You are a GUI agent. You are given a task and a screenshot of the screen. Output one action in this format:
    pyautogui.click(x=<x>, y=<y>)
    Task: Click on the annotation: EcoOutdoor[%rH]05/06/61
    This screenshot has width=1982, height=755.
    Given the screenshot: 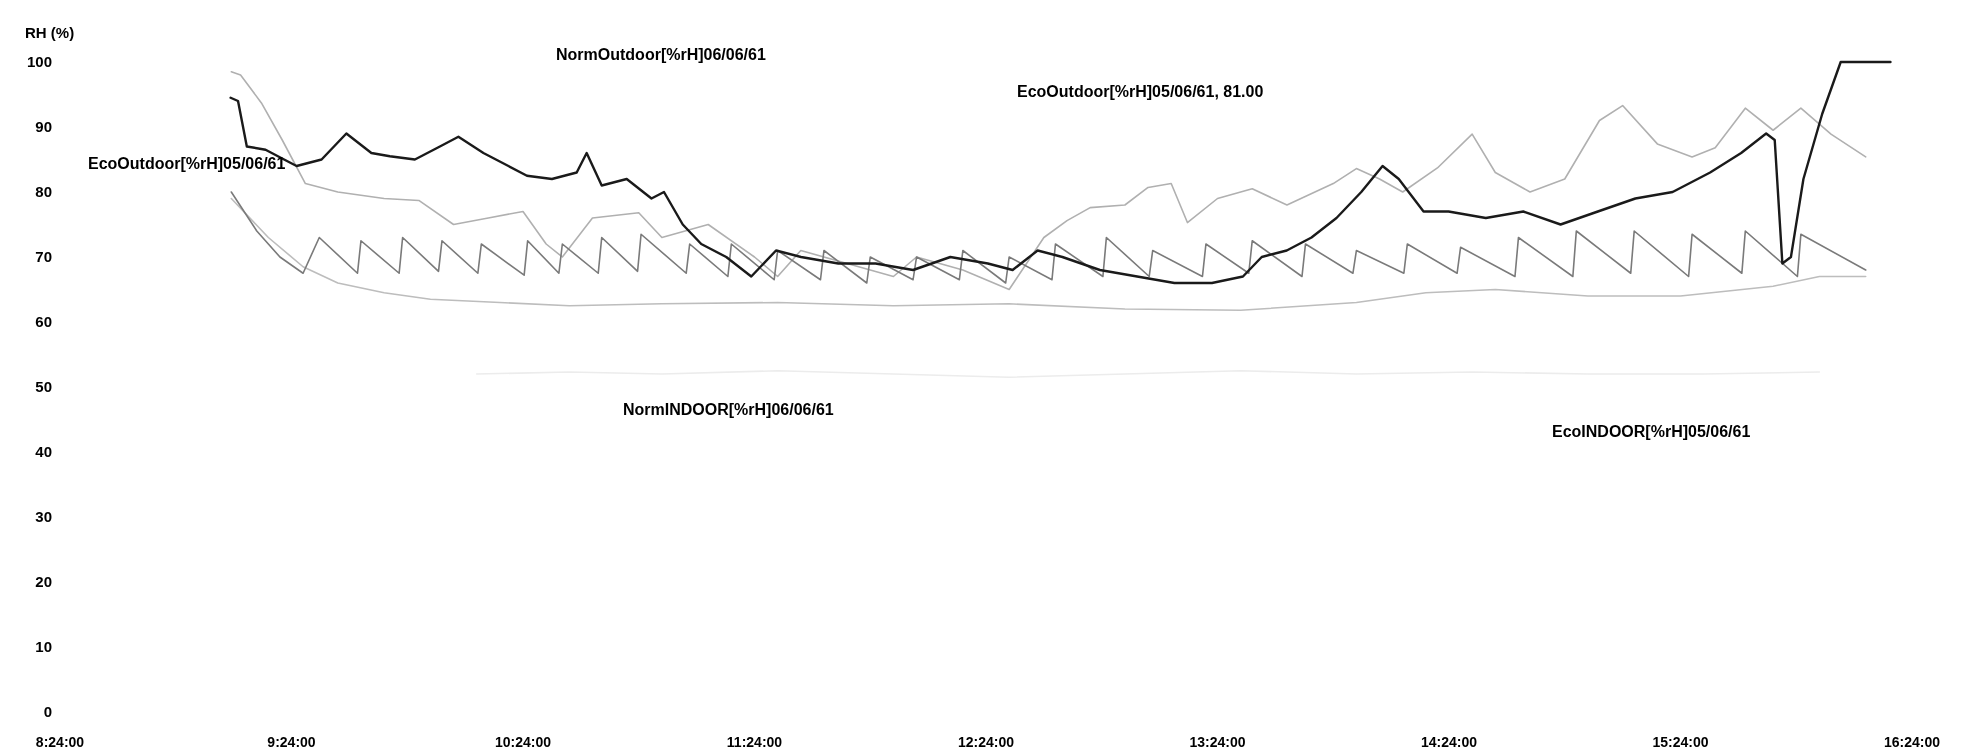 What is the action you would take?
    pyautogui.click(x=187, y=163)
    